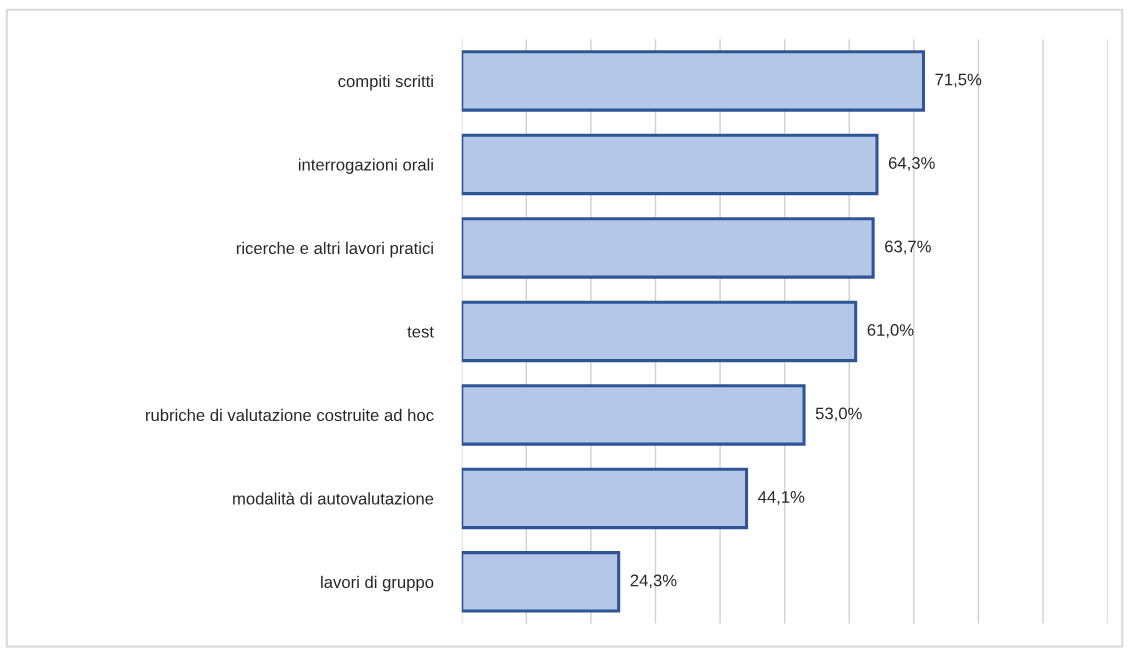 This screenshot has width=1129, height=653. I want to click on y-tick-label: compiti scritti, so click(385, 82).